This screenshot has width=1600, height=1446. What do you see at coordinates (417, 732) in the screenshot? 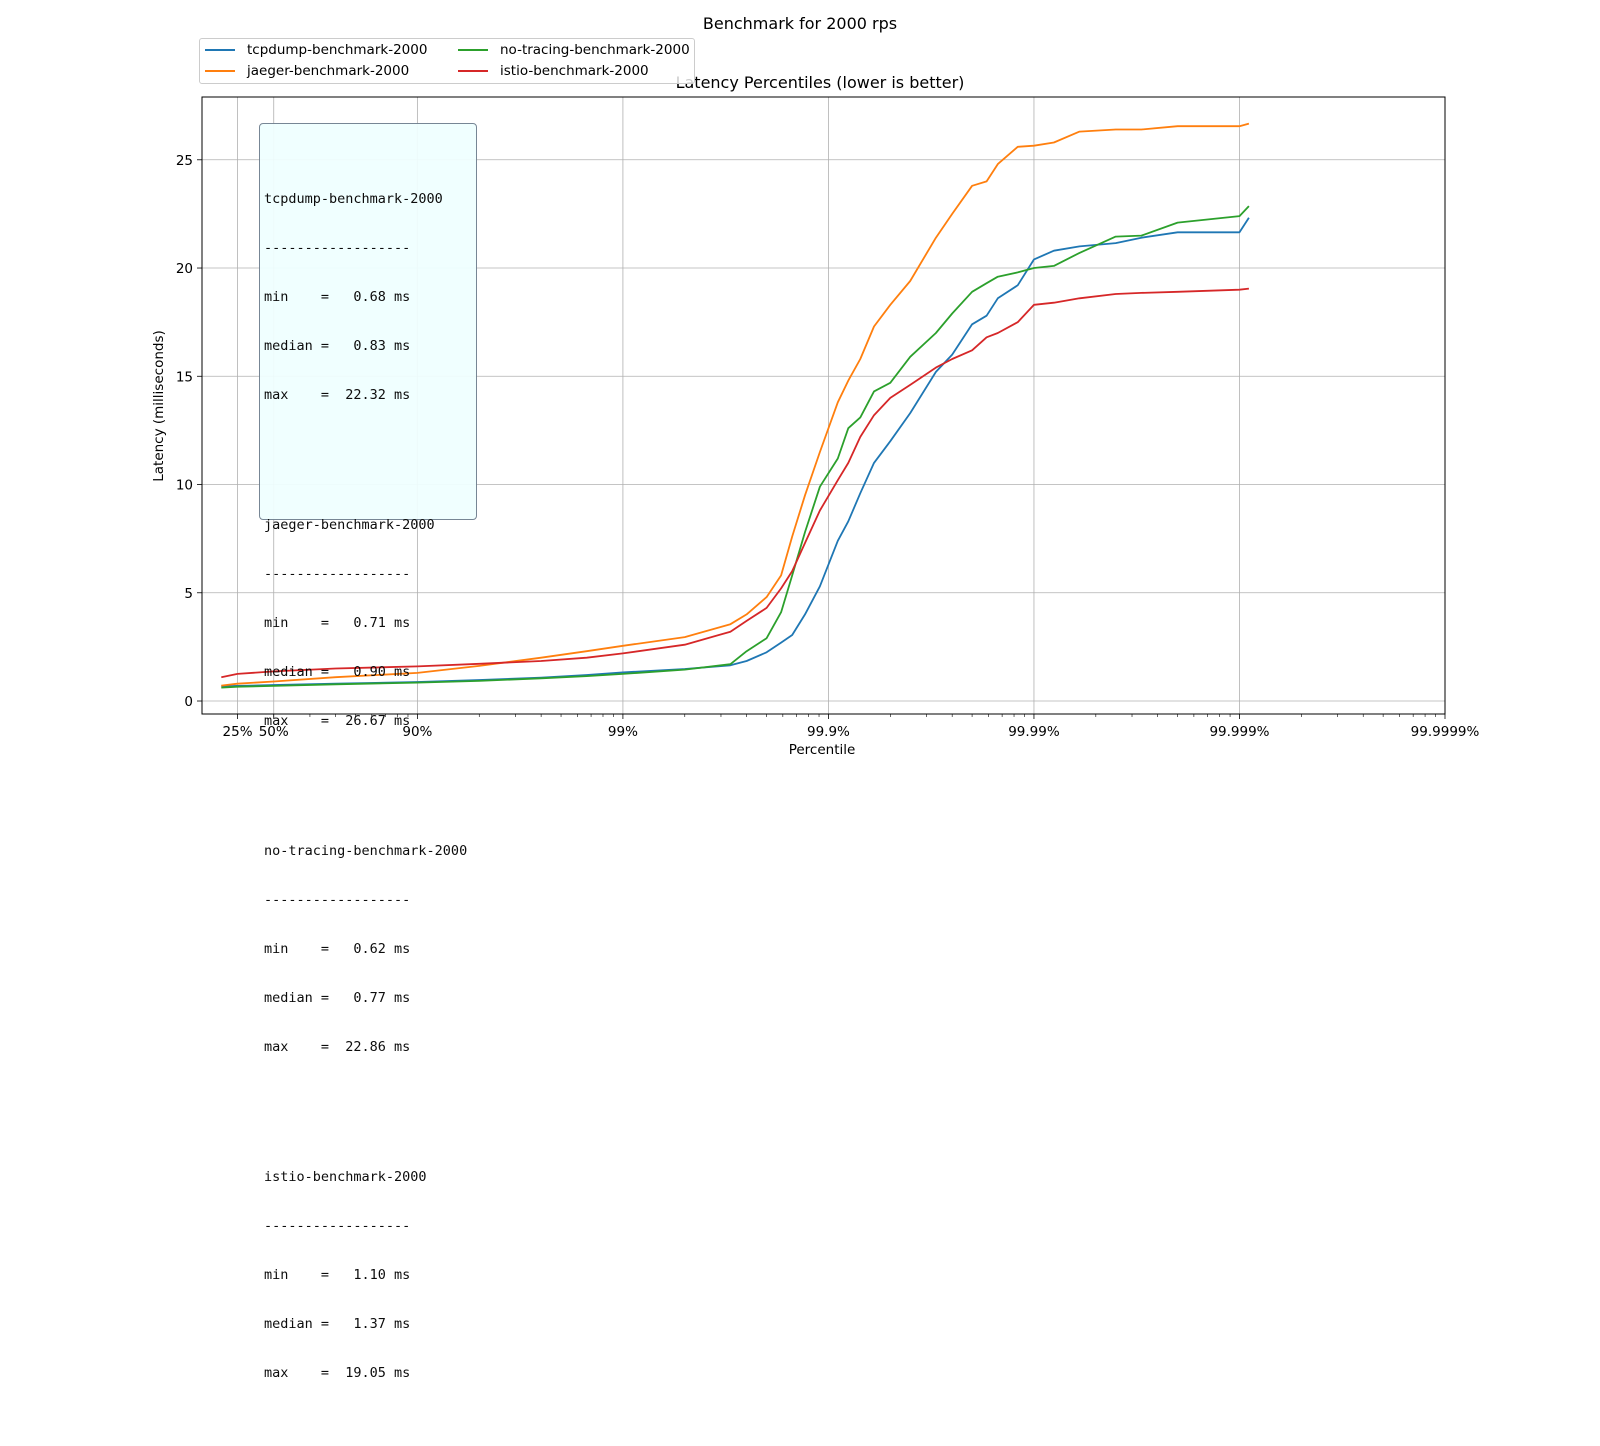
I see `x-tick-label: 90%` at bounding box center [417, 732].